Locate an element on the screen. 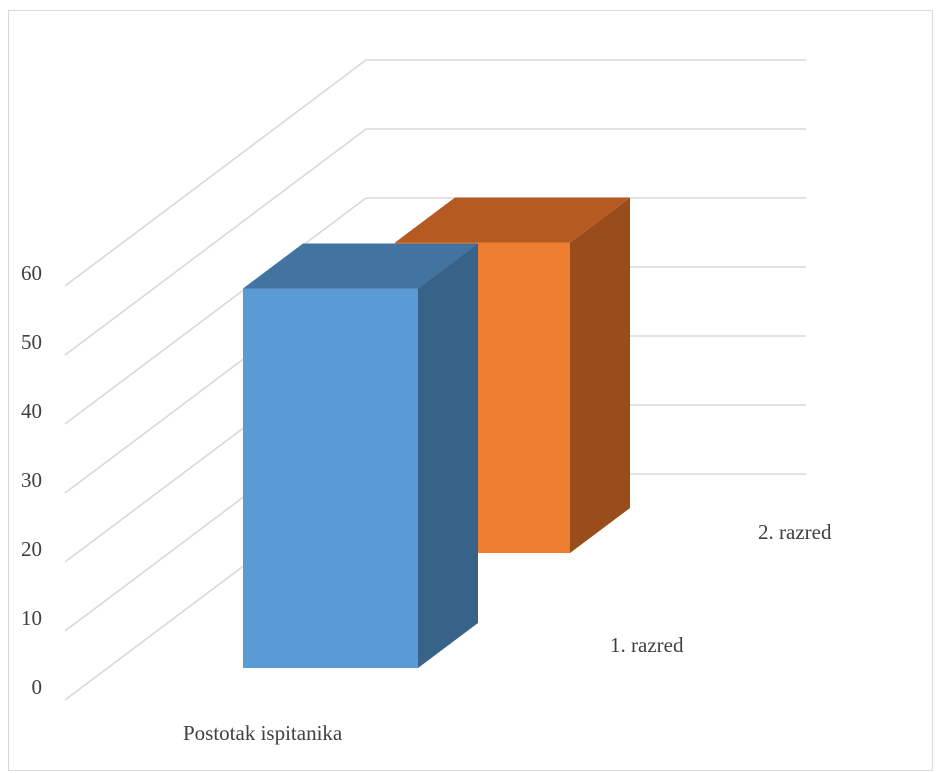 The width and height of the screenshot is (937, 773). bar-front-face is located at coordinates (330, 478).